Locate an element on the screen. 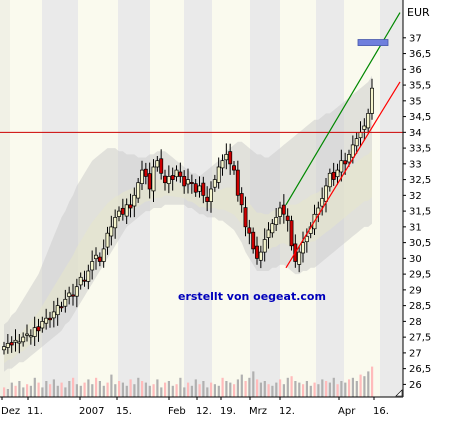  y-tick-label: 35 is located at coordinates (415, 101).